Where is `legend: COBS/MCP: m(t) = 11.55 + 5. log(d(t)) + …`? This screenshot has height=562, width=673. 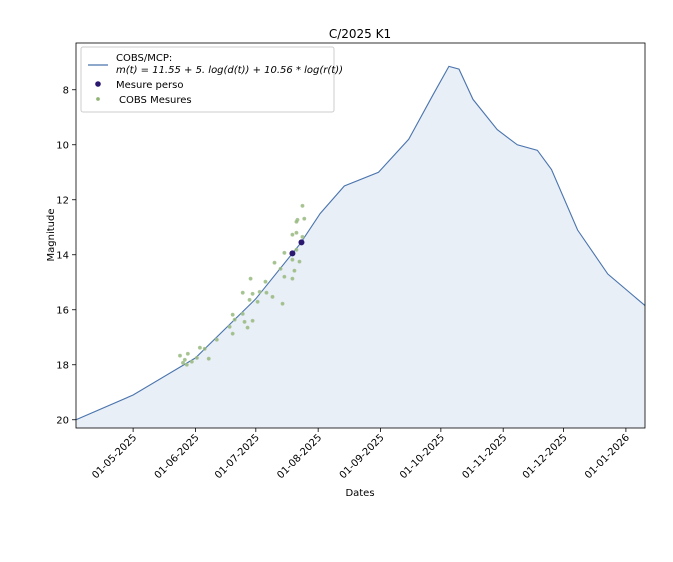 legend: COBS/MCP: m(t) = 11.55 + 5. log(d(t)) + … is located at coordinates (211, 79).